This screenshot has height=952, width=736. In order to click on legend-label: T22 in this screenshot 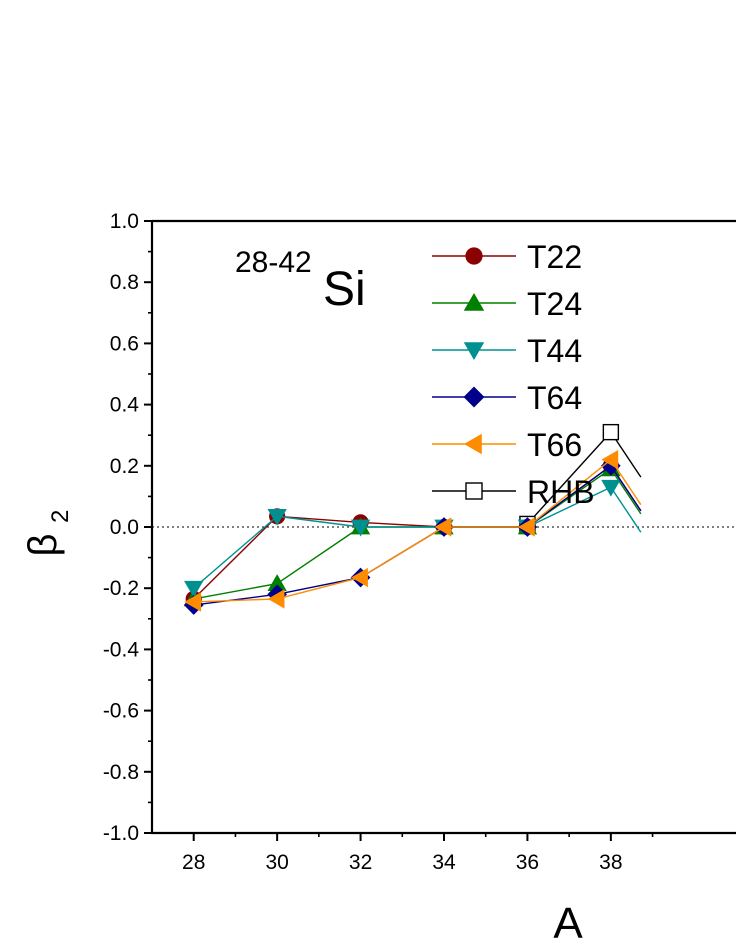, I will do `click(554, 257)`.